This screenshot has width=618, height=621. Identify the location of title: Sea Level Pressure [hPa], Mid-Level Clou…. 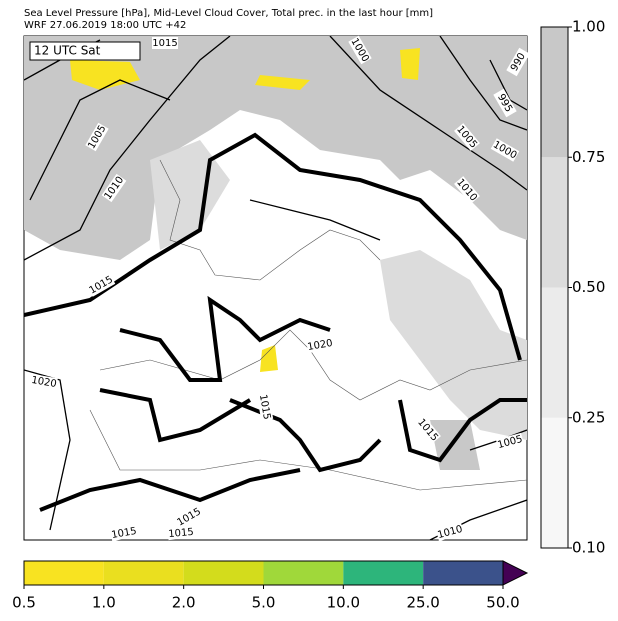
(228, 13).